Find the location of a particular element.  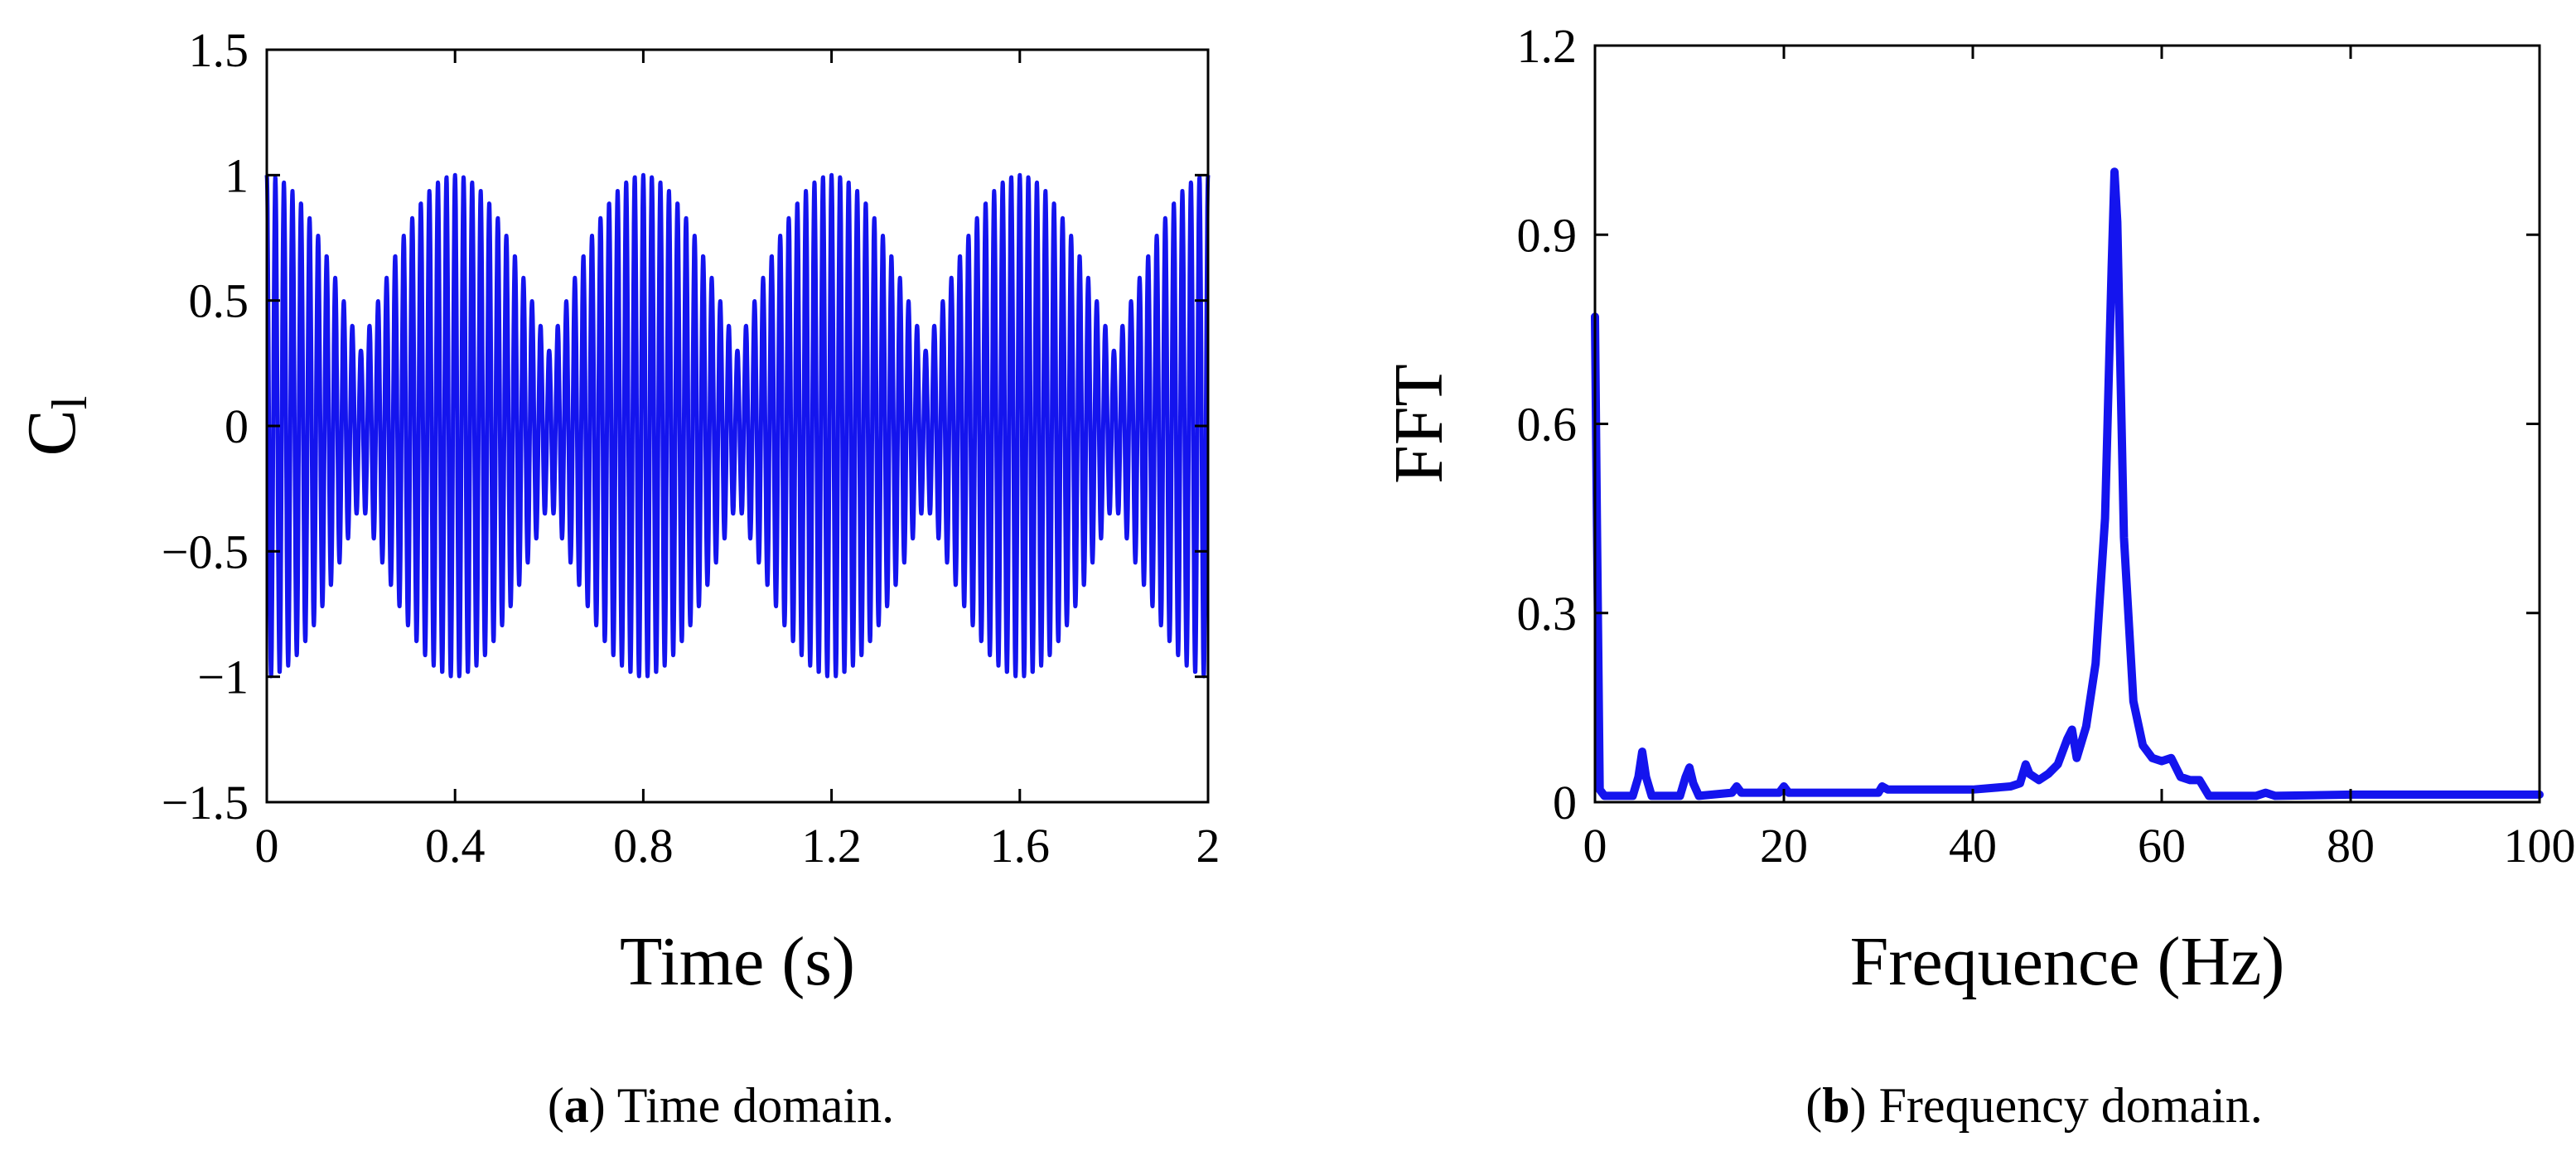

a-y-tick-label: 1.5 is located at coordinates (219, 50).